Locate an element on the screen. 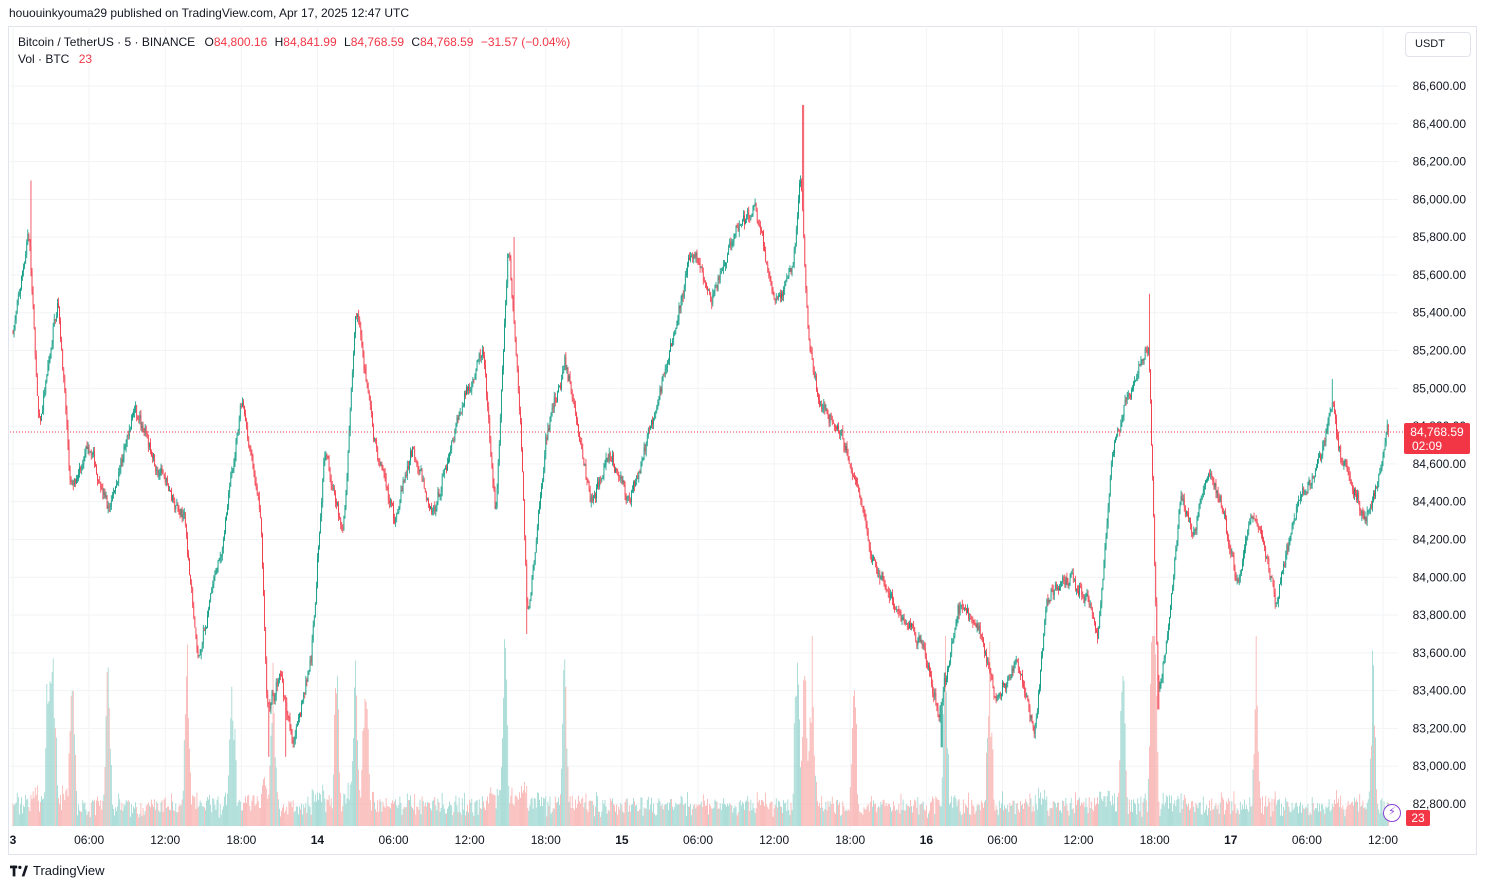 The image size is (1486, 889). time-tick-label: 3 is located at coordinates (13, 840).